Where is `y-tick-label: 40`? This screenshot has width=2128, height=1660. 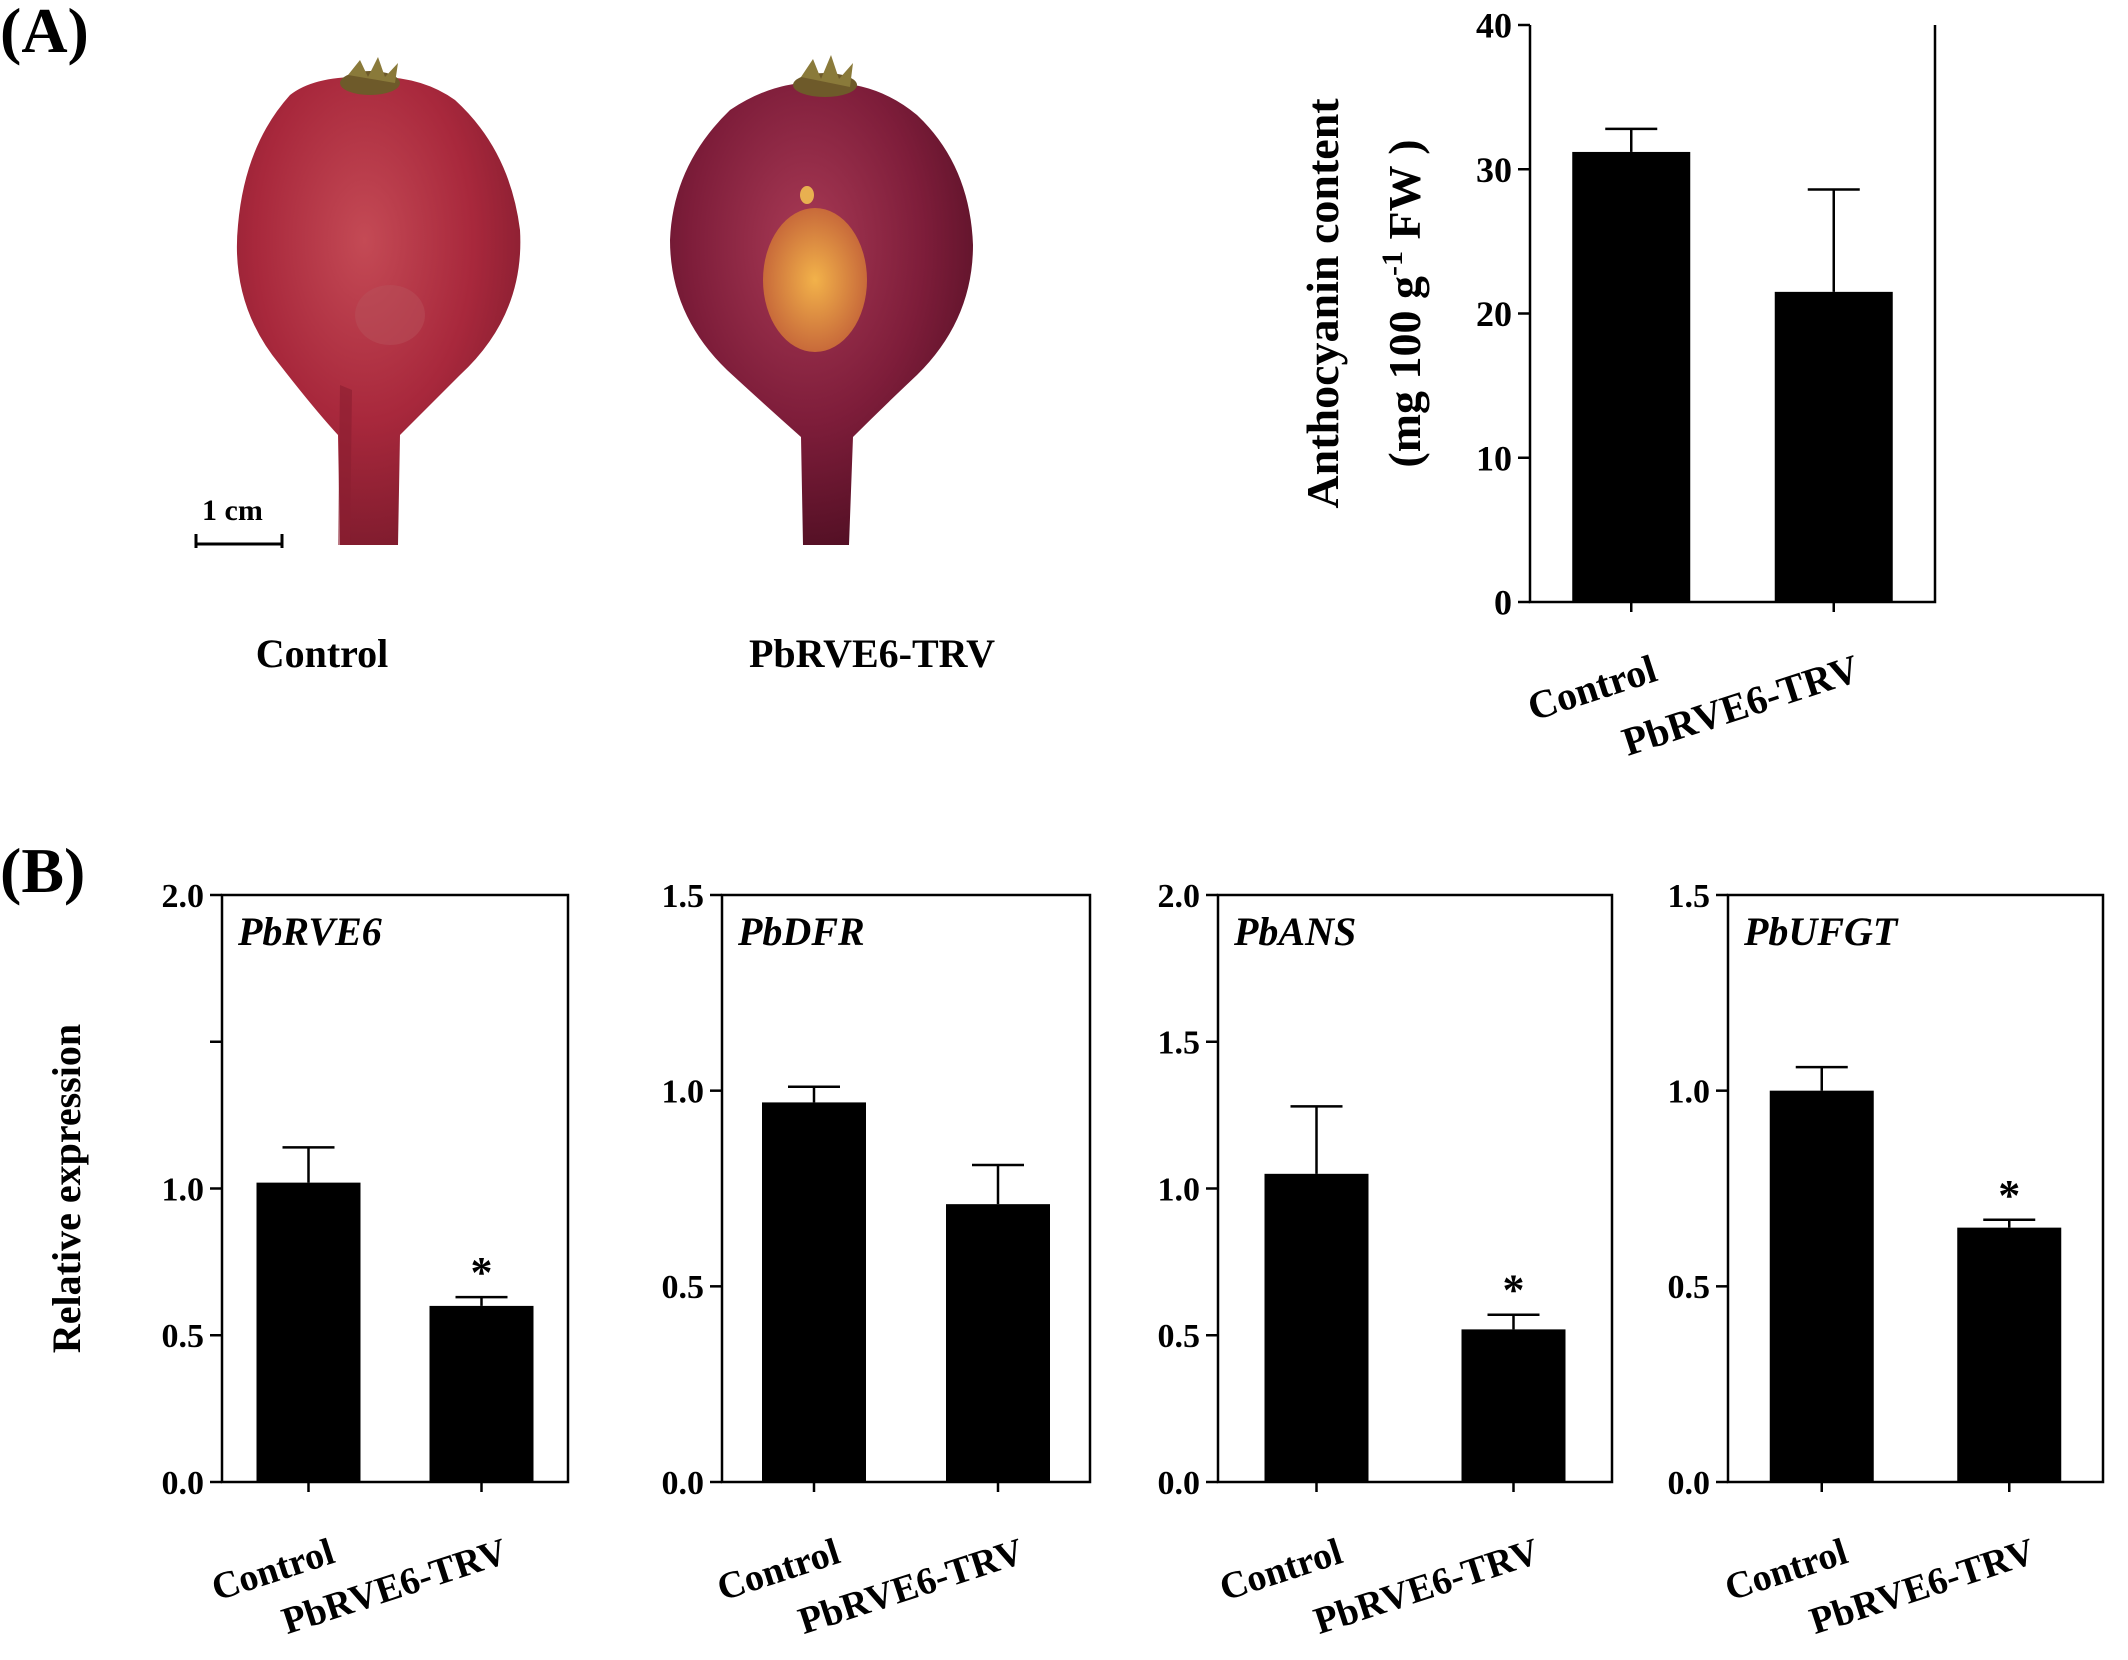 y-tick-label: 40 is located at coordinates (1494, 26).